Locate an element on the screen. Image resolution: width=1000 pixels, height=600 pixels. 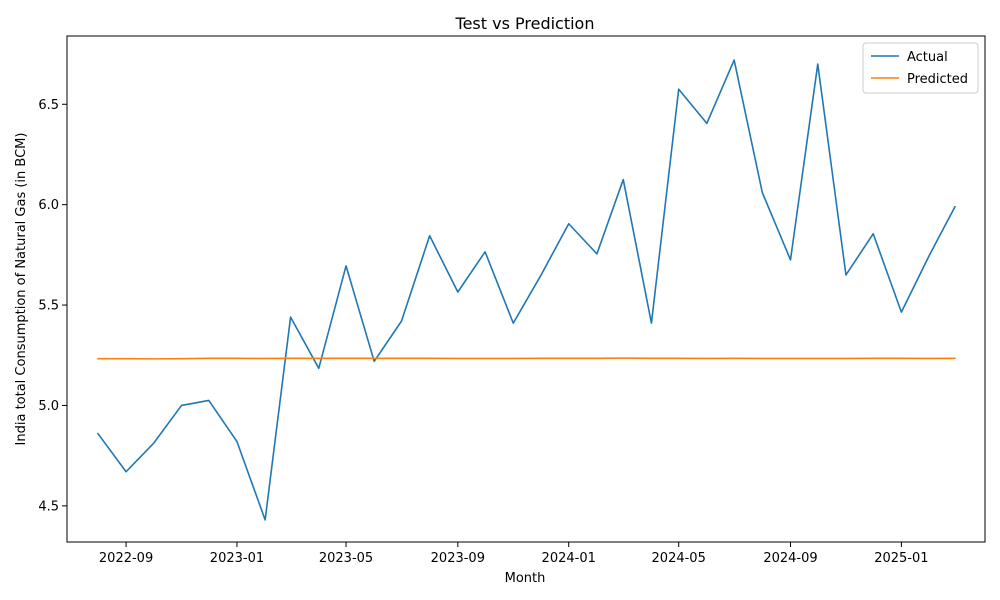
y-axis: 4.5 5.0 5.5 6.0 6.5 is located at coordinates (52, 306).